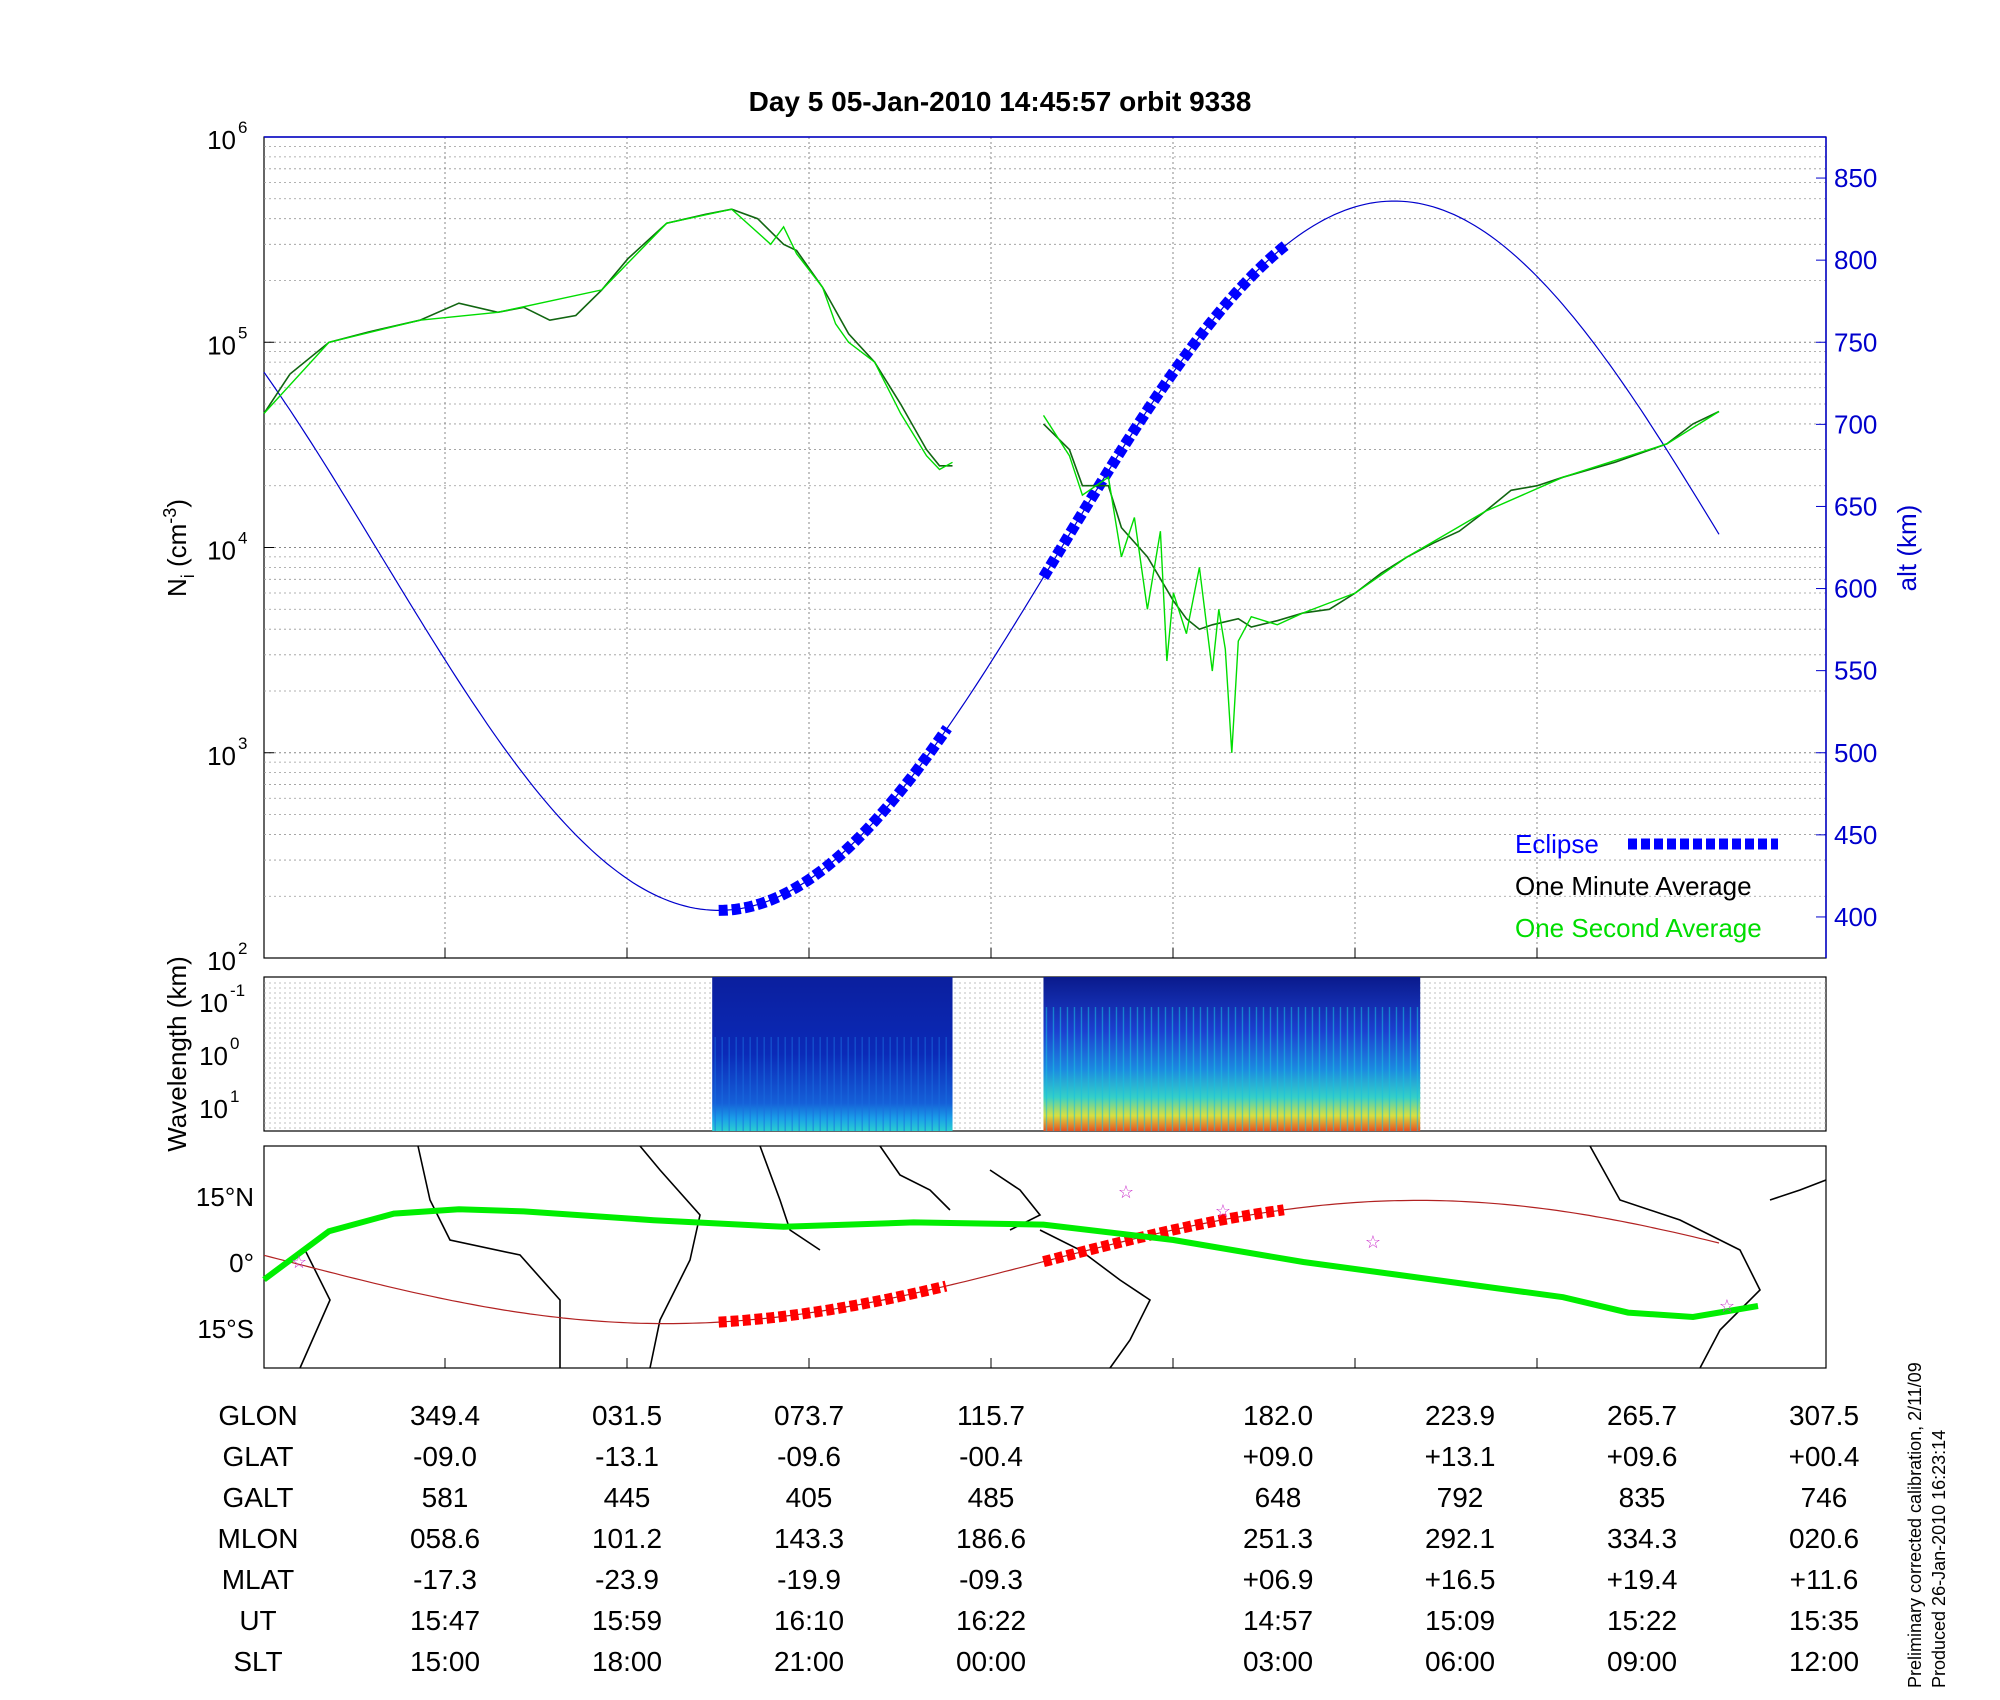  I want to click on chart-title: Day 5 05-Jan-2010 14:45:57 orbit 9338, so click(1000, 101).